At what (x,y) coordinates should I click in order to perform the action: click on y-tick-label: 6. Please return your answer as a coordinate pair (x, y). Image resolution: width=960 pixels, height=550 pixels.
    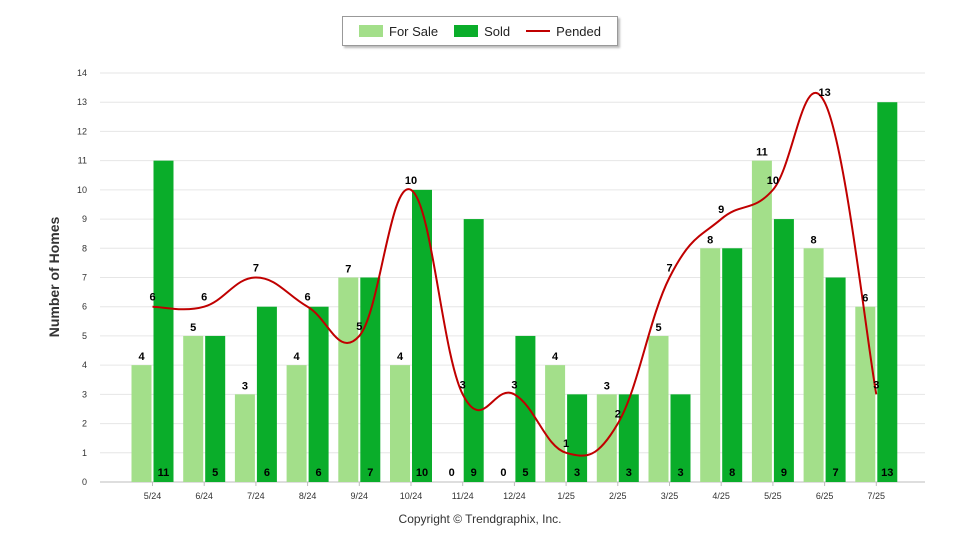
    Looking at the image, I should click on (84, 307).